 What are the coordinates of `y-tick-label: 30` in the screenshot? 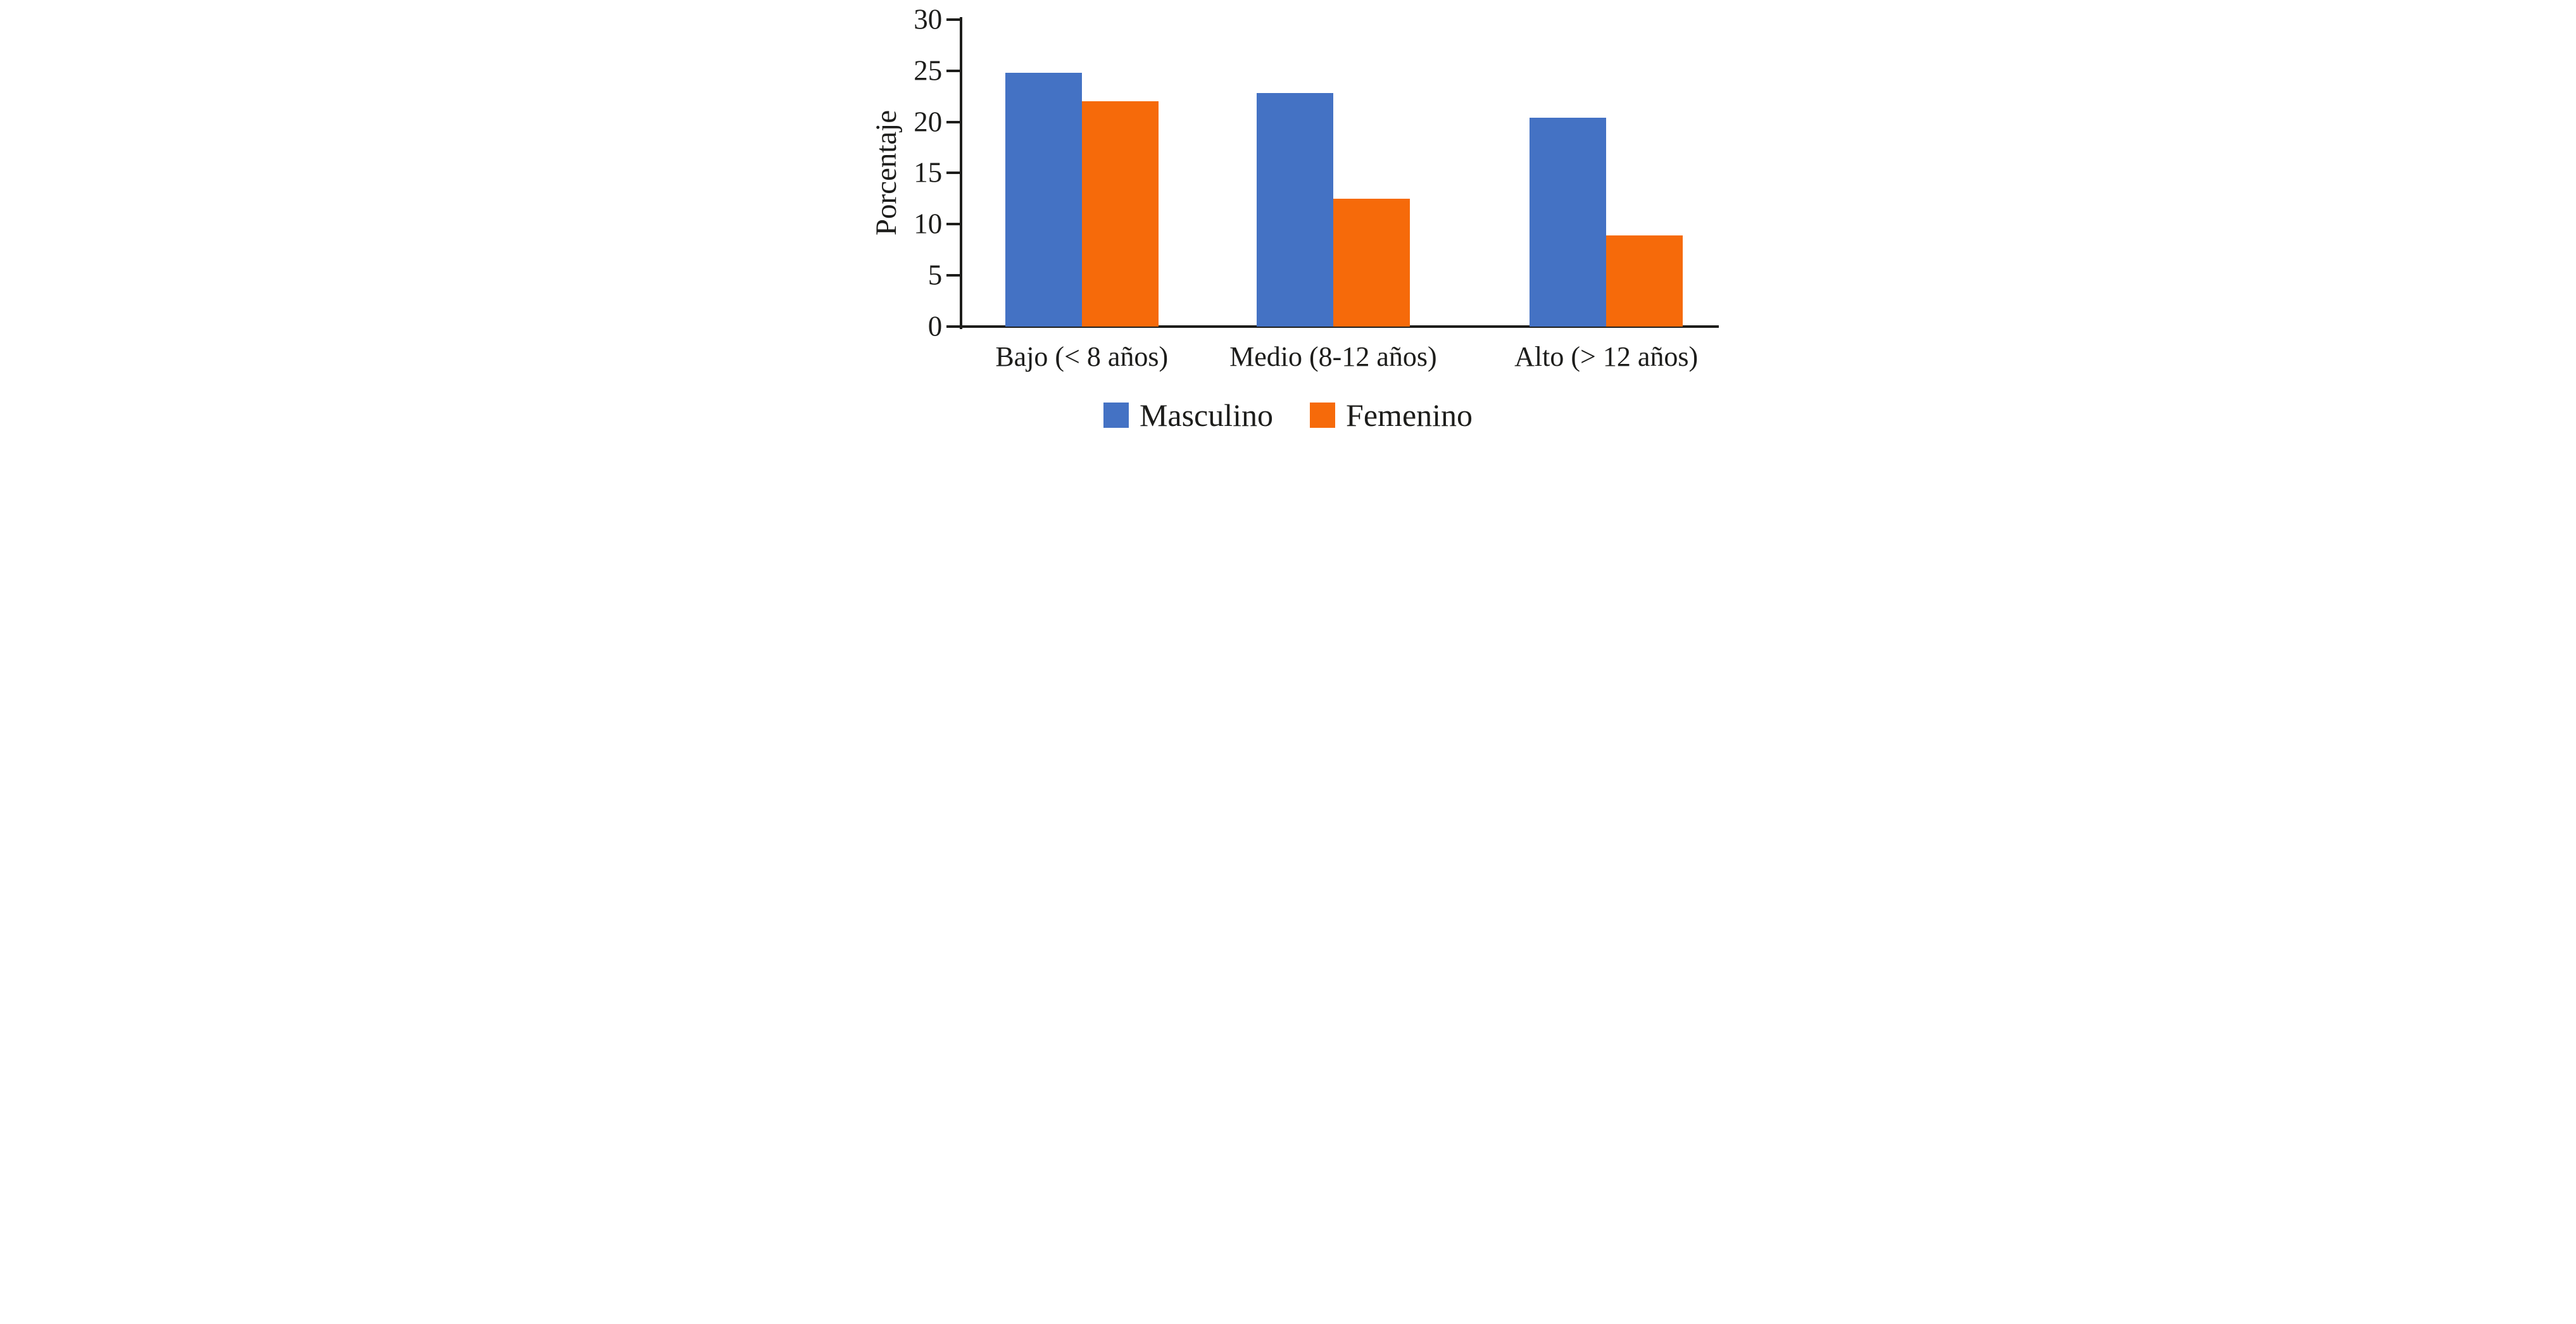 It's located at (928, 19).